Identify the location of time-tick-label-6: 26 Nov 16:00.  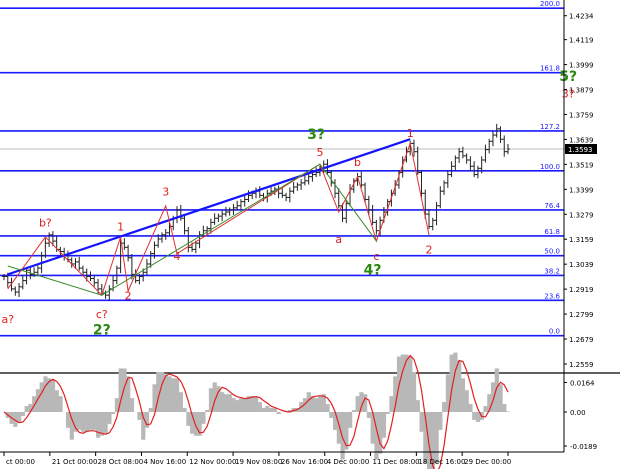
(304, 462).